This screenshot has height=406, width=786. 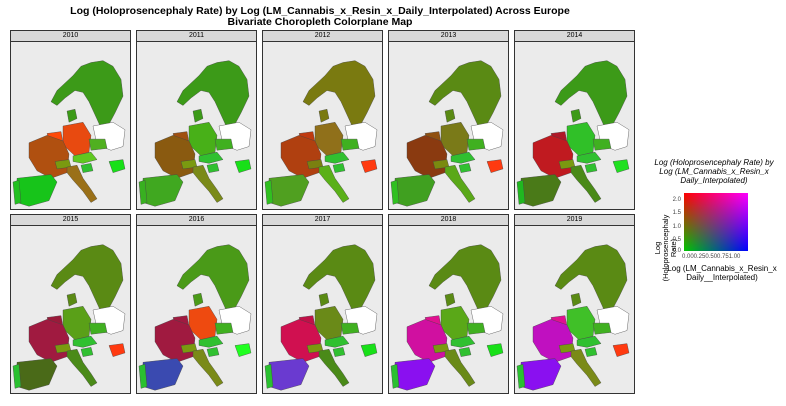 I want to click on legend-title-line2: Log (LM_Cannabis_x_Resin_x, so click(x=714, y=171).